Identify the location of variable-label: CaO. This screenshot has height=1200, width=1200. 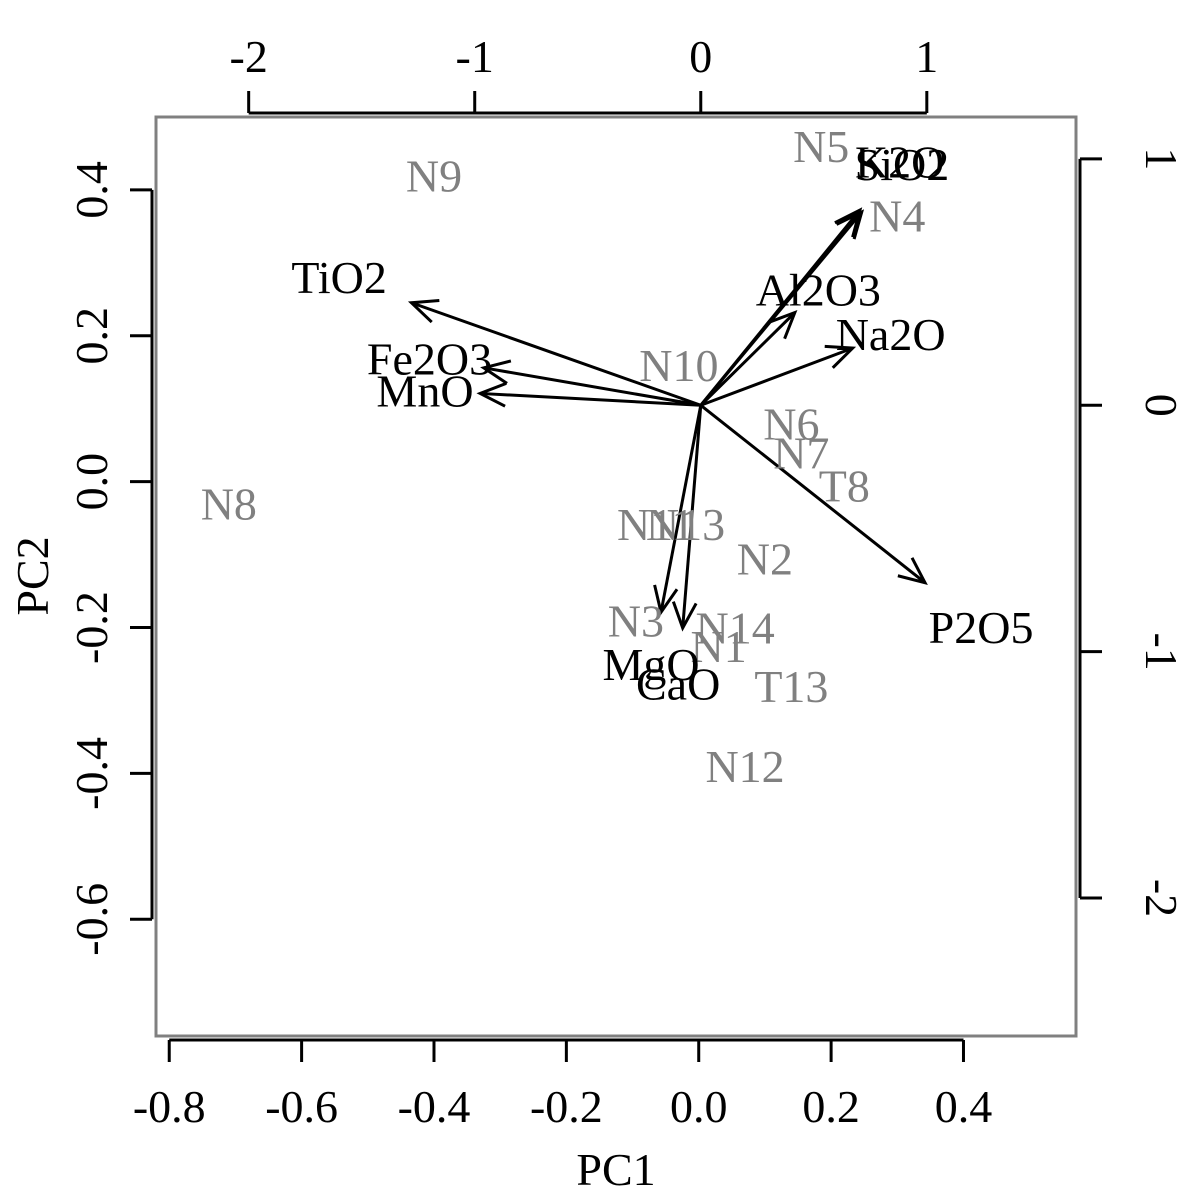
(678, 684).